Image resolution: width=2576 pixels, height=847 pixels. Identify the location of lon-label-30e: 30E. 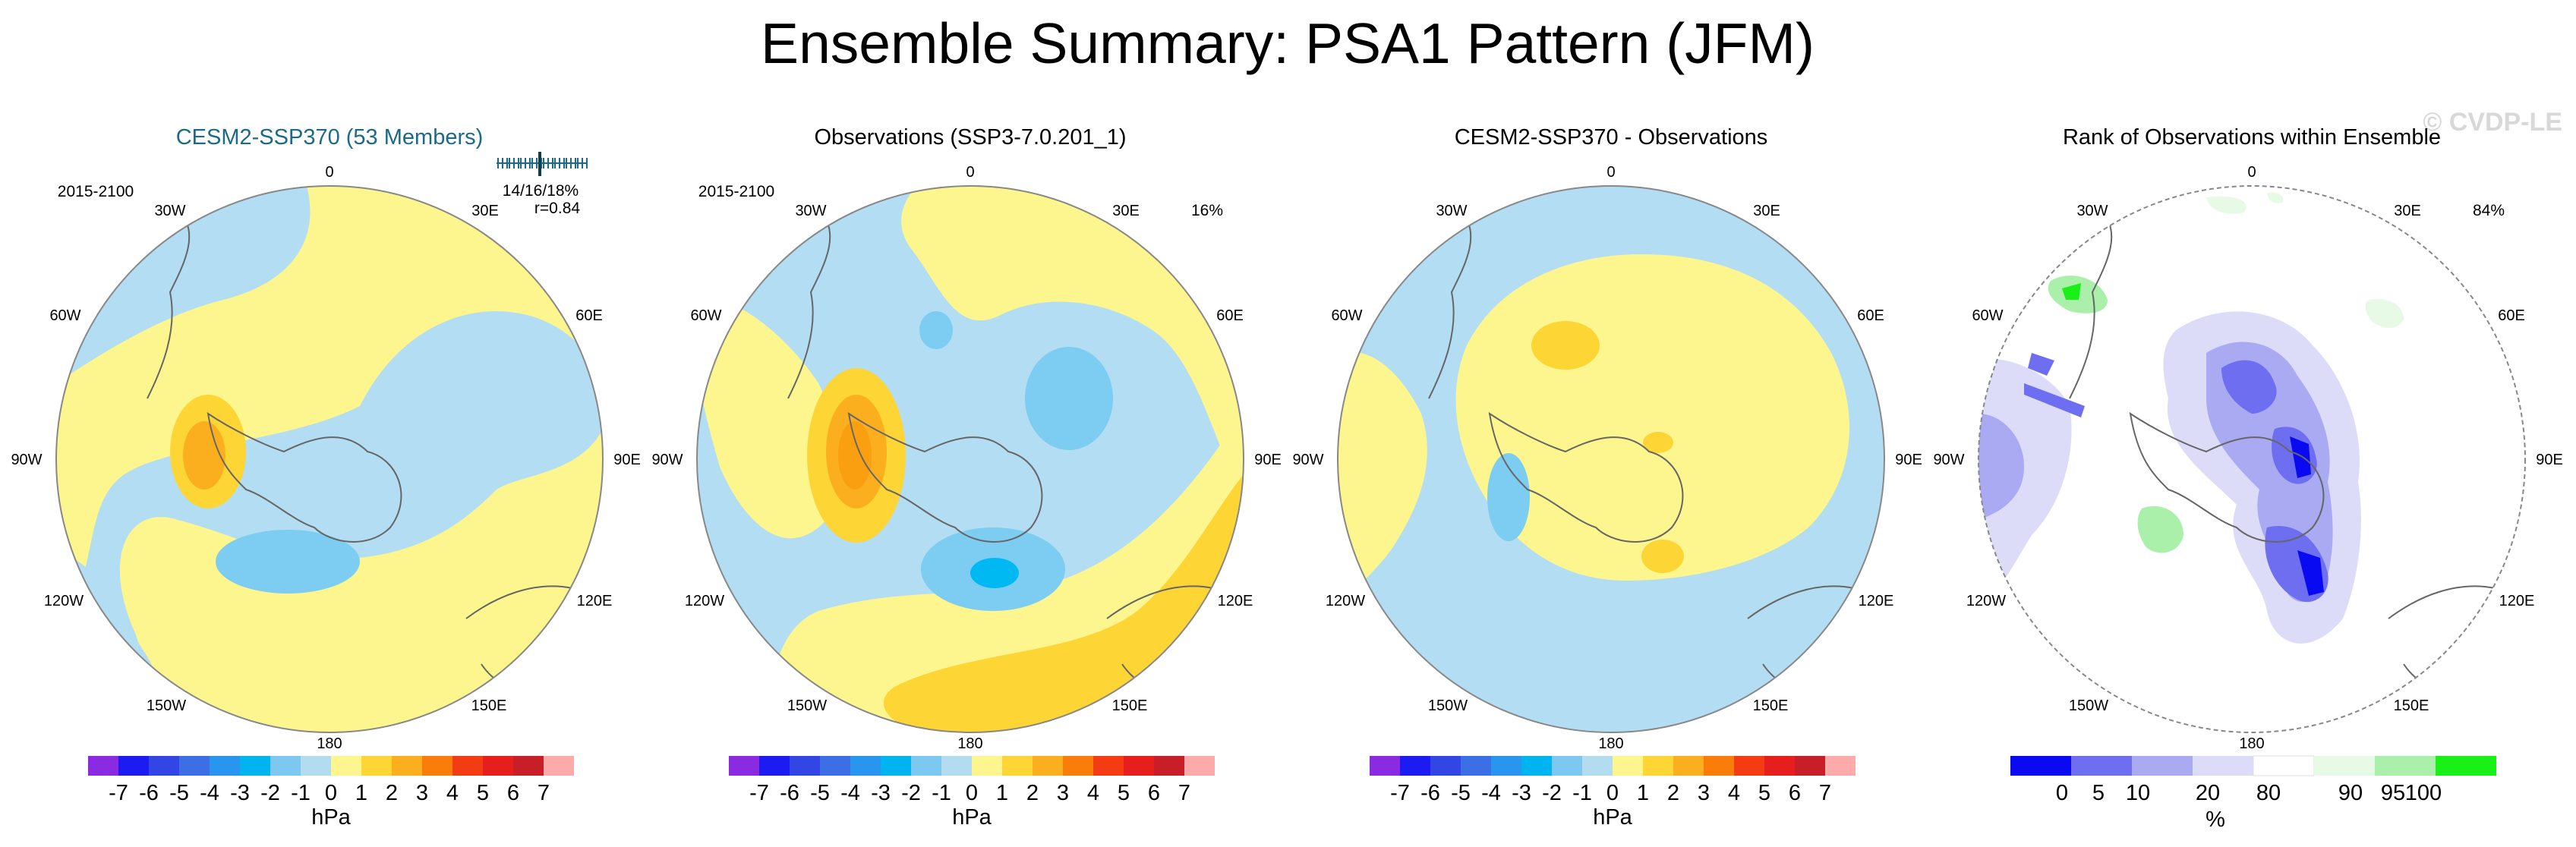
(485, 211).